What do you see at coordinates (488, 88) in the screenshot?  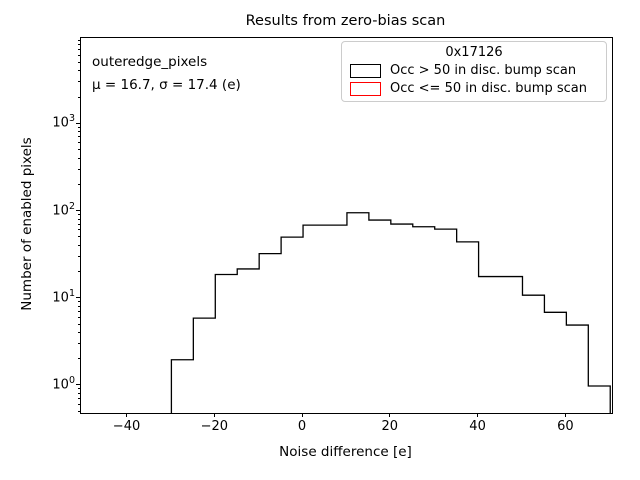 I see `legend-entry-label: Occ <= 50 in disc. bump scan` at bounding box center [488, 88].